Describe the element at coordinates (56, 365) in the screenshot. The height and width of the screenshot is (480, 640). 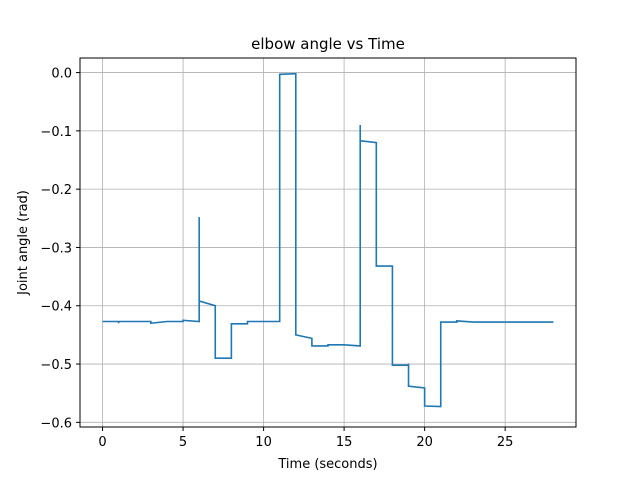
I see `y-tick-label: −0.5` at that location.